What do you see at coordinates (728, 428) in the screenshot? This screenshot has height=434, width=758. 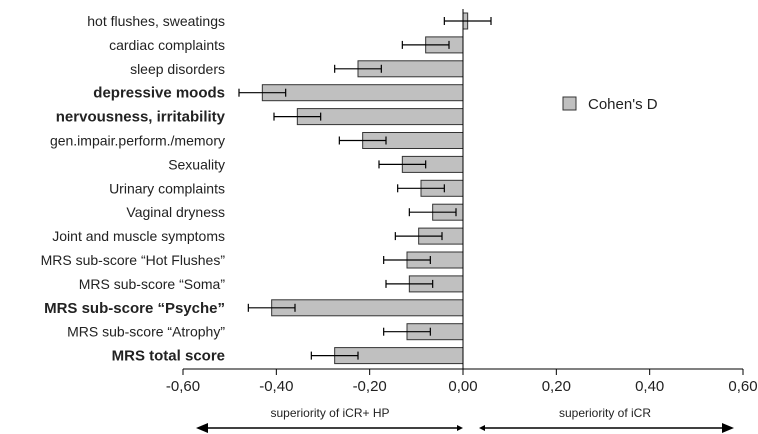 I see `right-arrow-head` at bounding box center [728, 428].